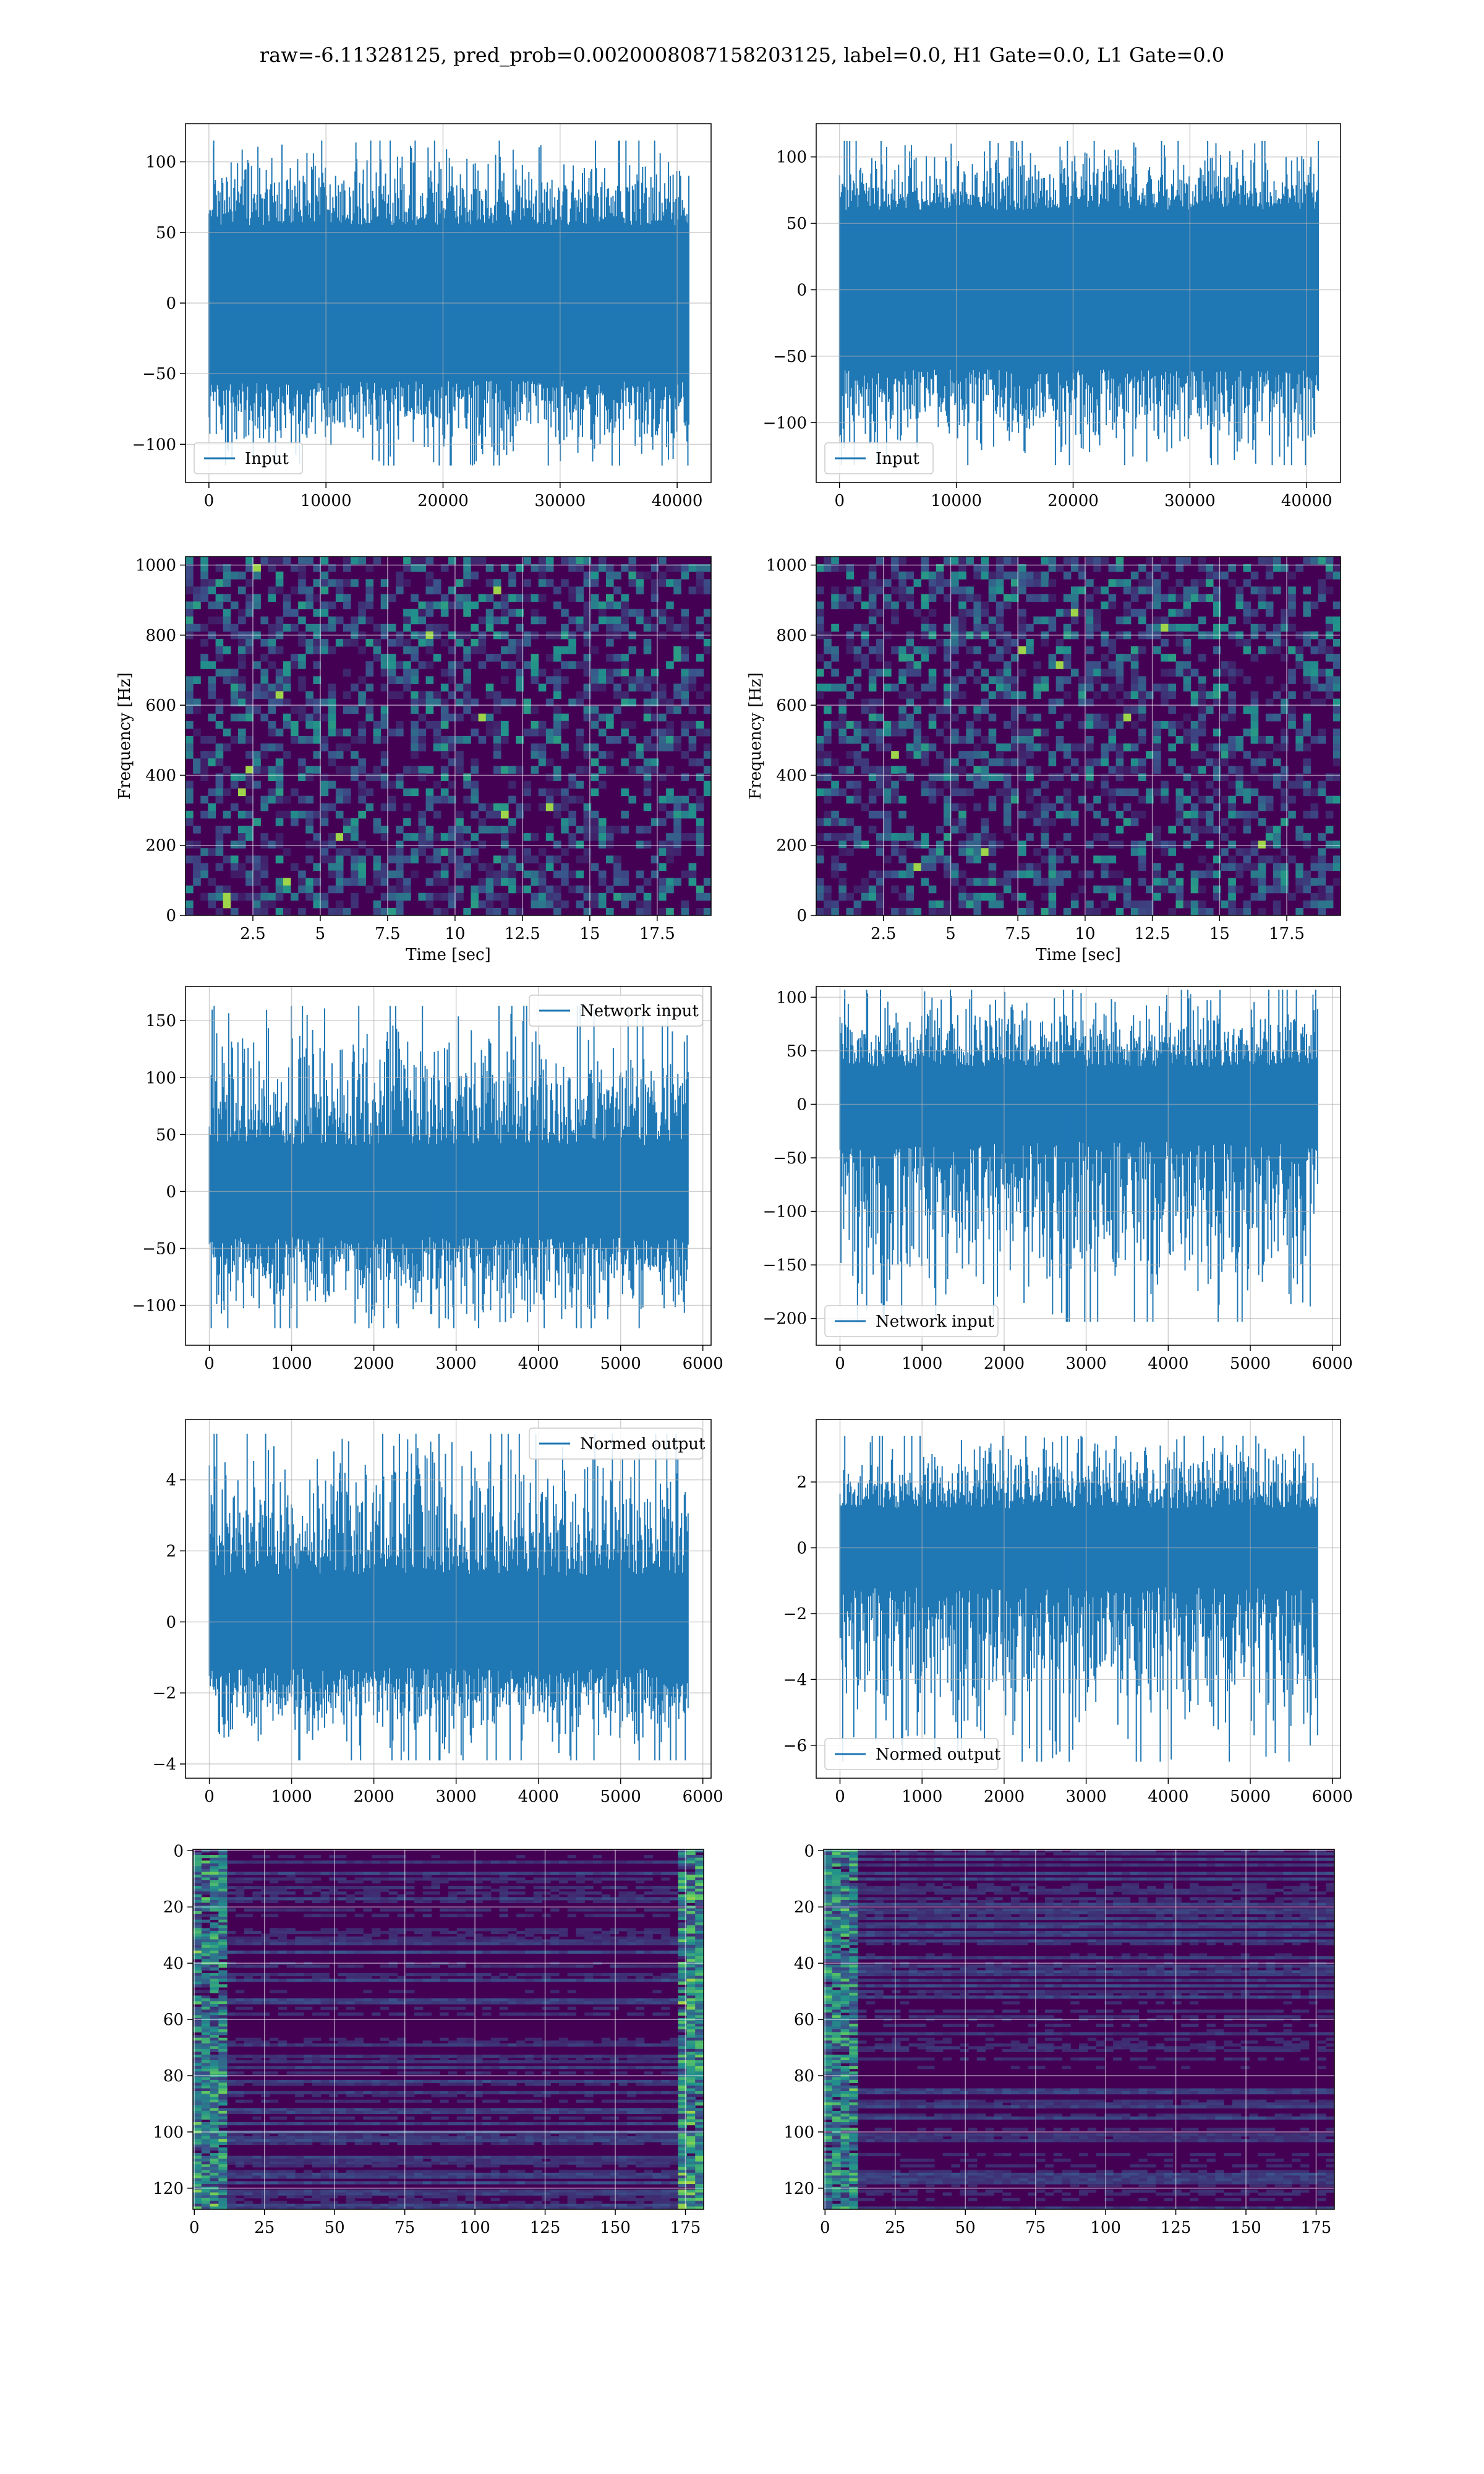  What do you see at coordinates (456, 1364) in the screenshot?
I see `x-tick-label: 3000` at bounding box center [456, 1364].